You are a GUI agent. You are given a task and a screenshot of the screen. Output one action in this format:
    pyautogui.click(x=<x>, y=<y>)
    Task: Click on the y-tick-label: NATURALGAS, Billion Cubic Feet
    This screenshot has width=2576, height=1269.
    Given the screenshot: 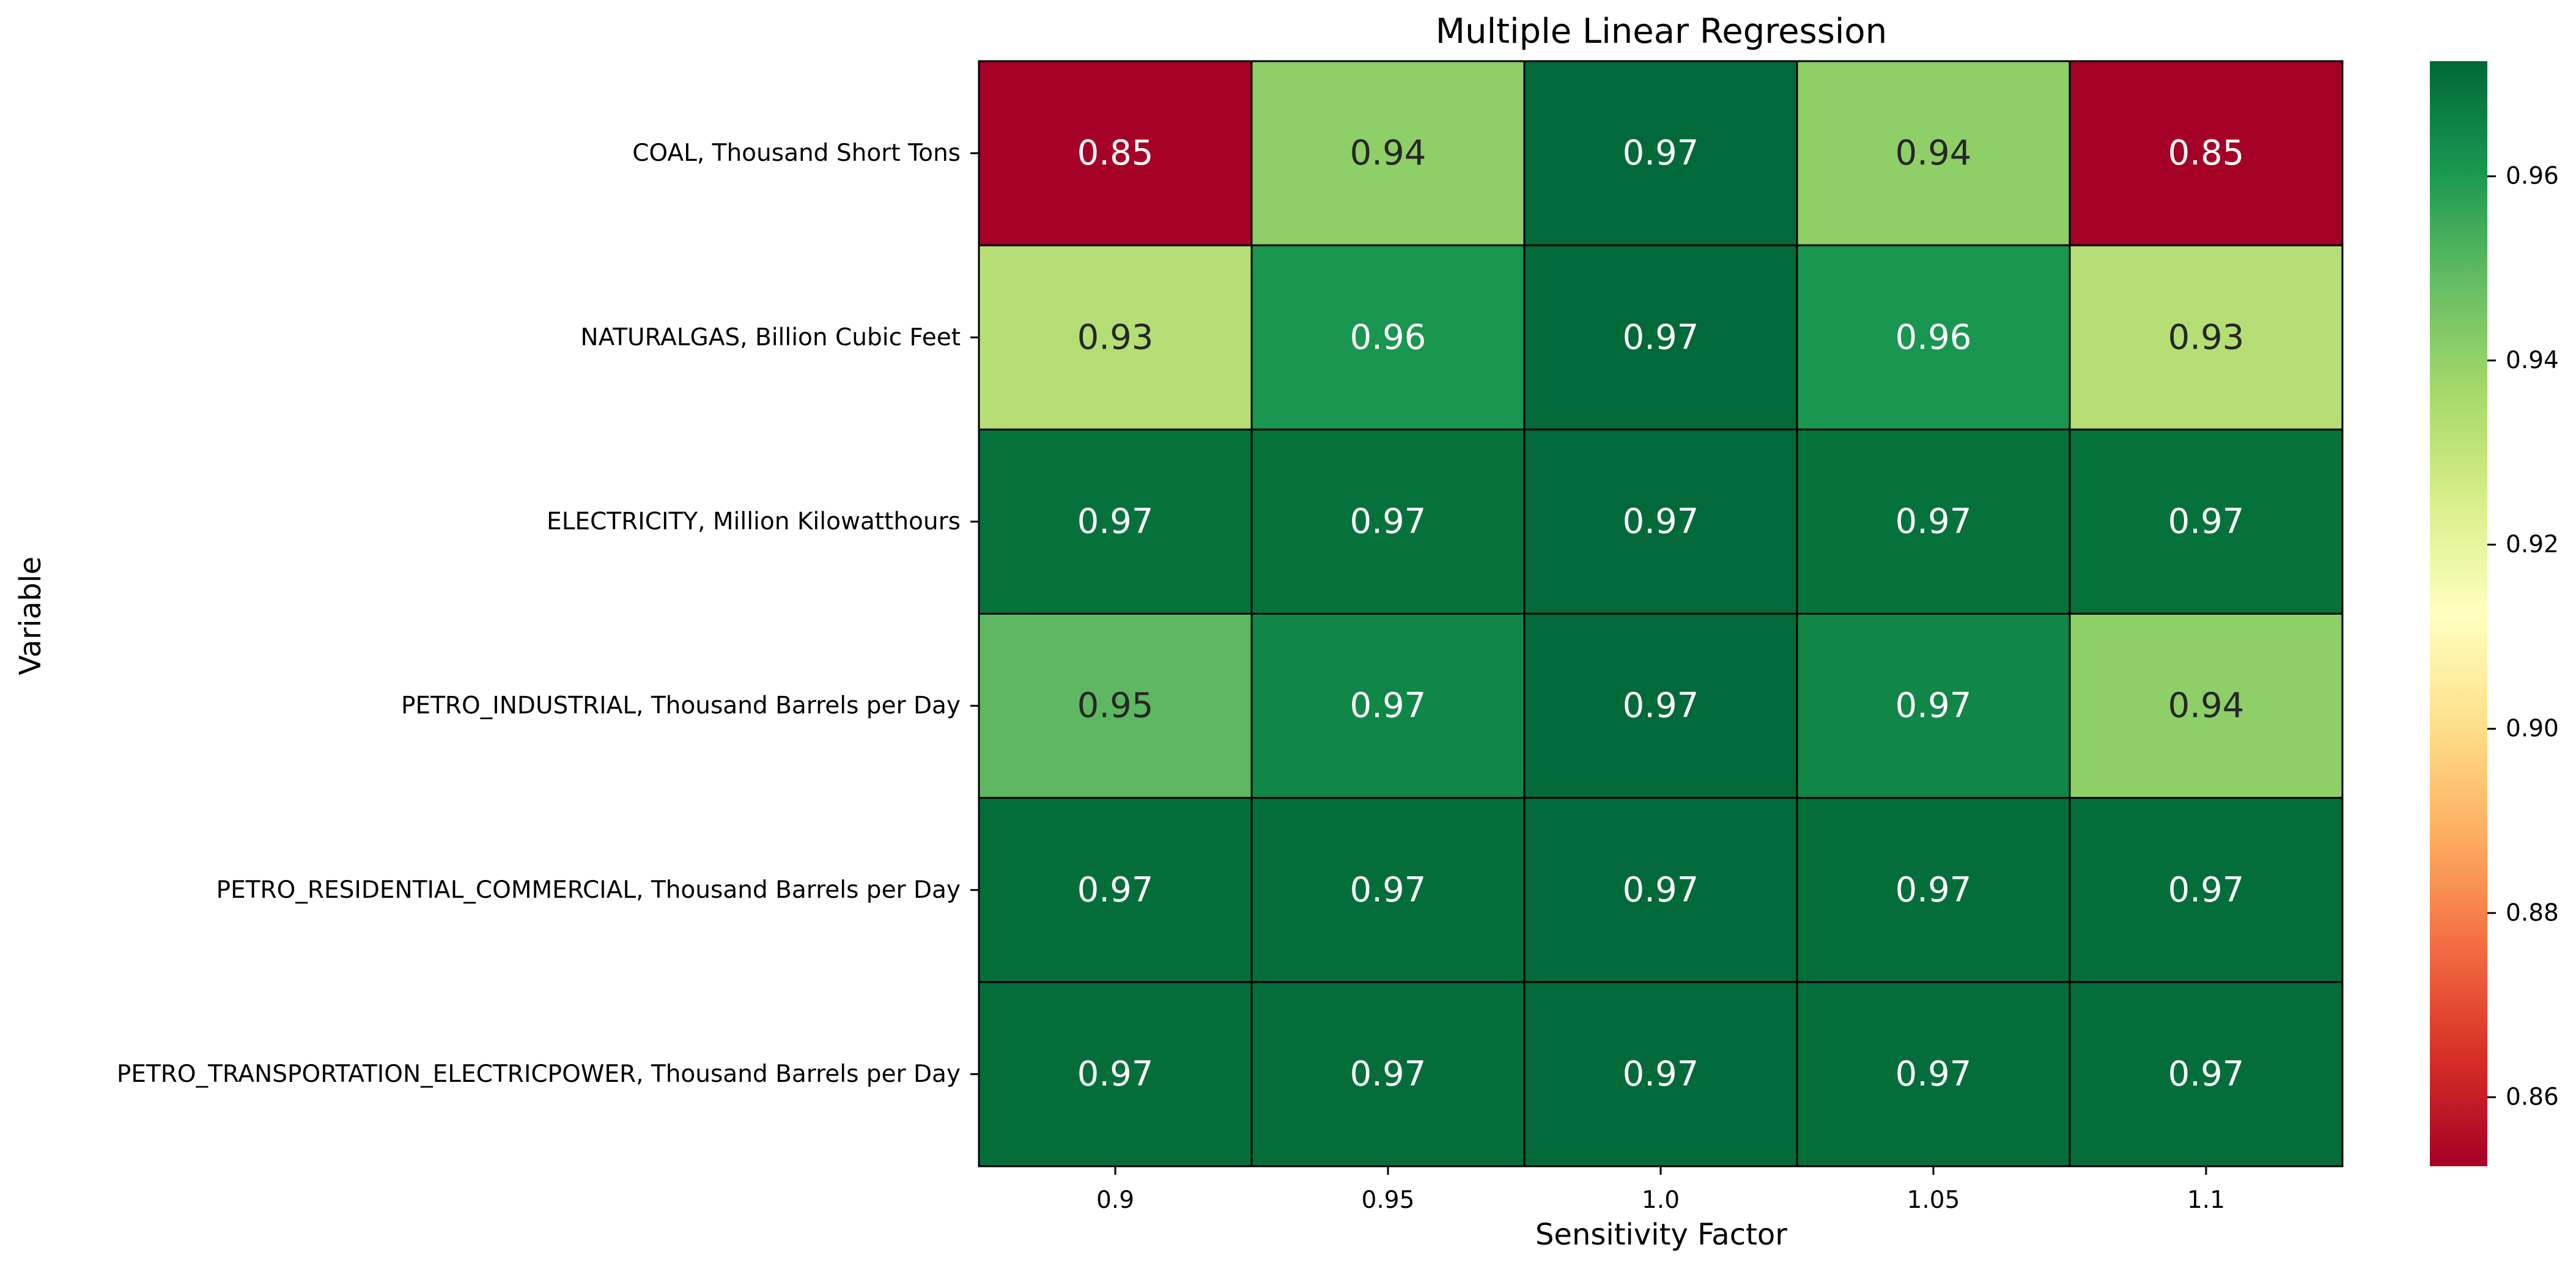 What is the action you would take?
    pyautogui.click(x=771, y=337)
    